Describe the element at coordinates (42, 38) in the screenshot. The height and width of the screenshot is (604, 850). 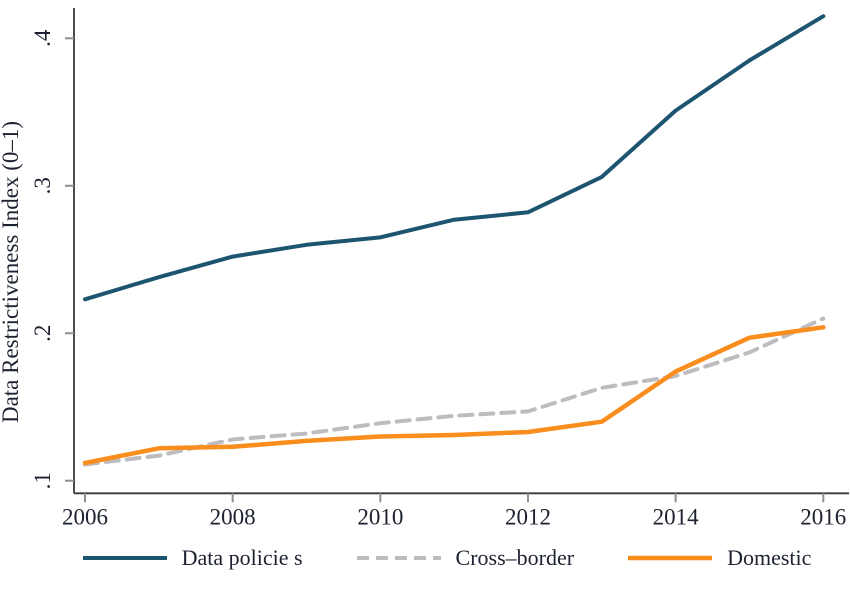
I see `y-tick-label: .4` at that location.